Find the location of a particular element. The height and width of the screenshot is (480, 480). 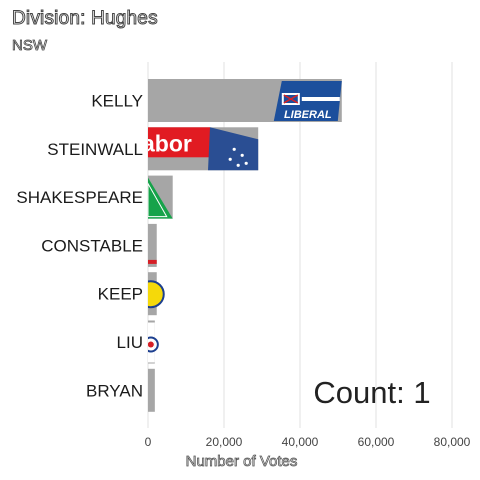

x-tick-label-4: 80,000 is located at coordinates (452, 442).